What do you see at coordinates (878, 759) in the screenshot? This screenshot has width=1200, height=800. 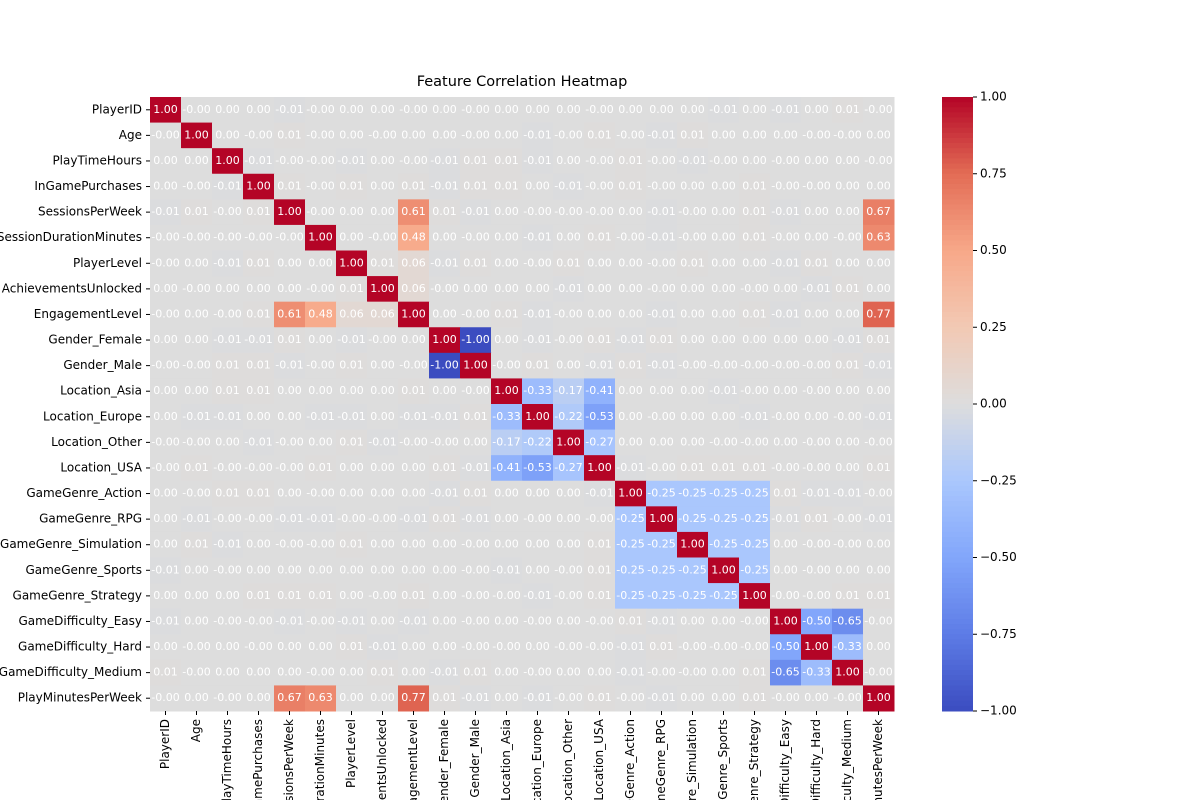 I see `x-tick-label: PlayMinutesPerWeek` at bounding box center [878, 759].